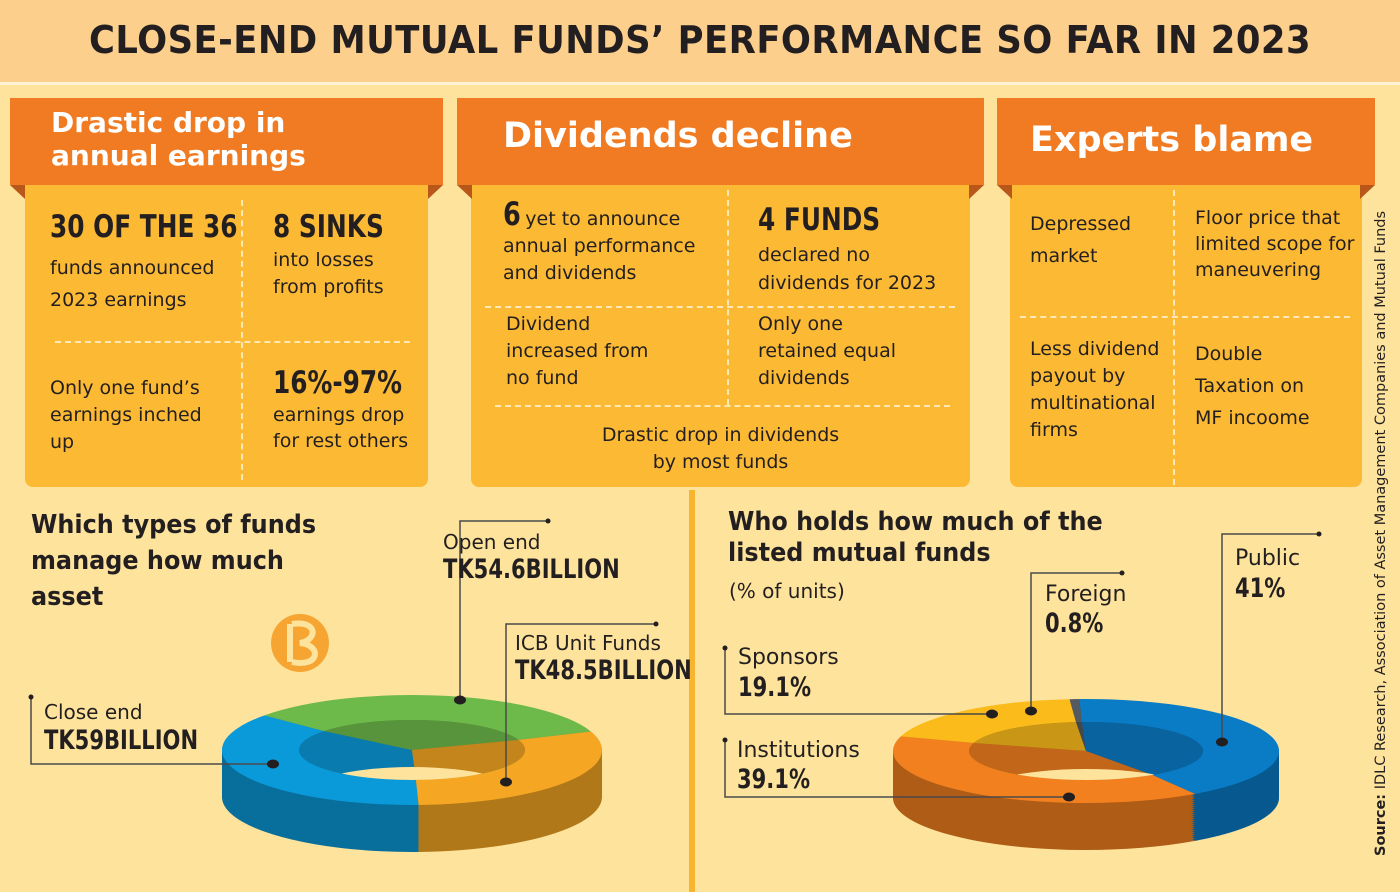 This screenshot has height=892, width=1400. I want to click on stat-text: Dividend increased from no fund, so click(577, 351).